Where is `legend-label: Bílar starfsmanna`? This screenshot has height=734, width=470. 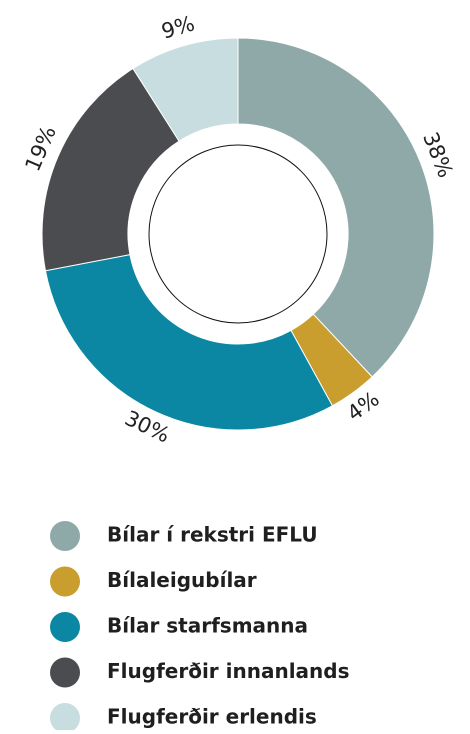
legend-label: Bílar starfsmanna is located at coordinates (207, 626).